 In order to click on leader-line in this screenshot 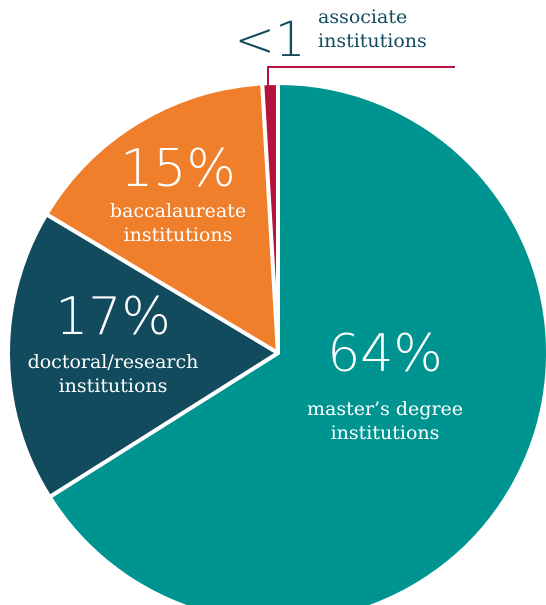, I will do `click(361, 76)`.